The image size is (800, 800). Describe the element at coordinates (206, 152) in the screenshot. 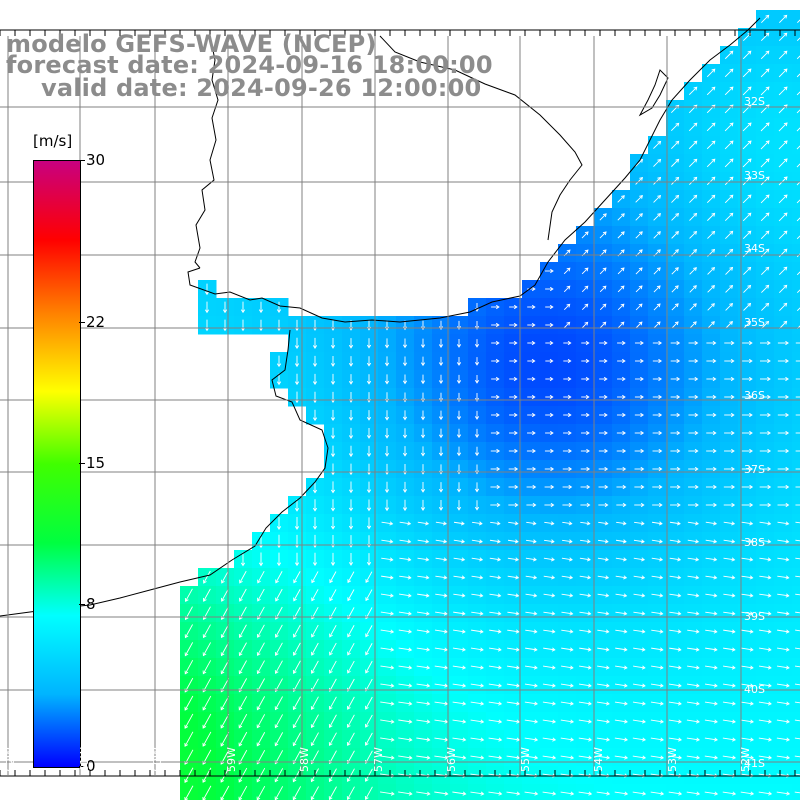

I see `border-river` at that location.